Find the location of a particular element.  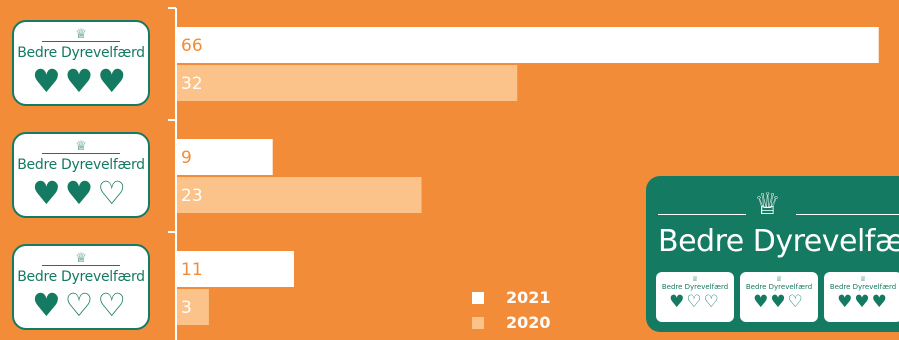

label-card-2-hearts: ♕ Bedre Dyrevelfærd ♥♥♡ is located at coordinates (81, 175).